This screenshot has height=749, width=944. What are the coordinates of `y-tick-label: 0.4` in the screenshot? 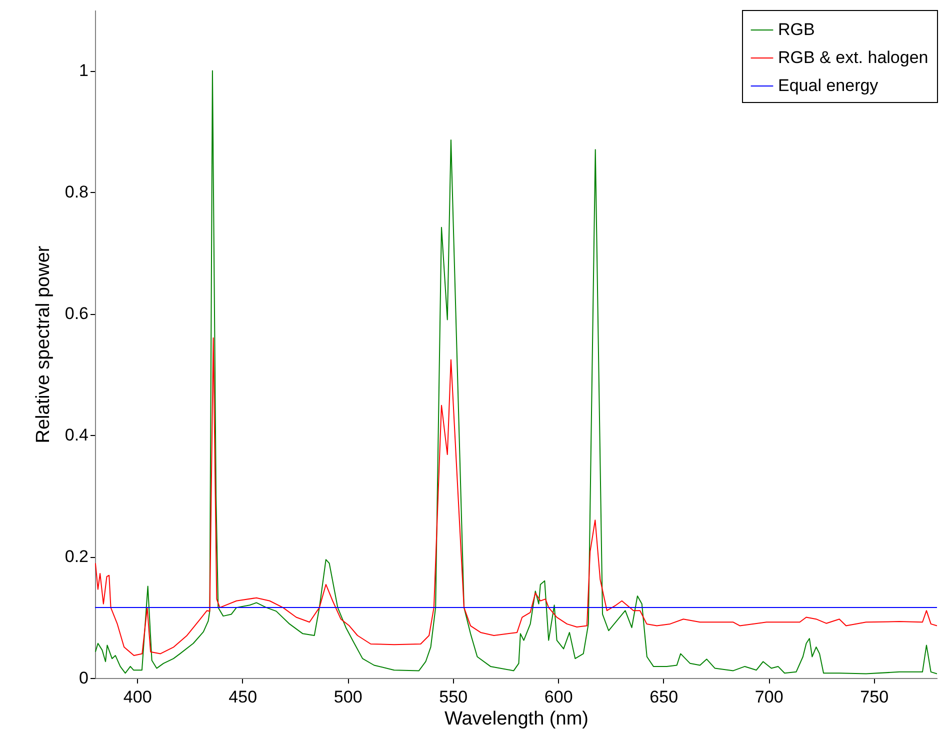 It's located at (76, 435).